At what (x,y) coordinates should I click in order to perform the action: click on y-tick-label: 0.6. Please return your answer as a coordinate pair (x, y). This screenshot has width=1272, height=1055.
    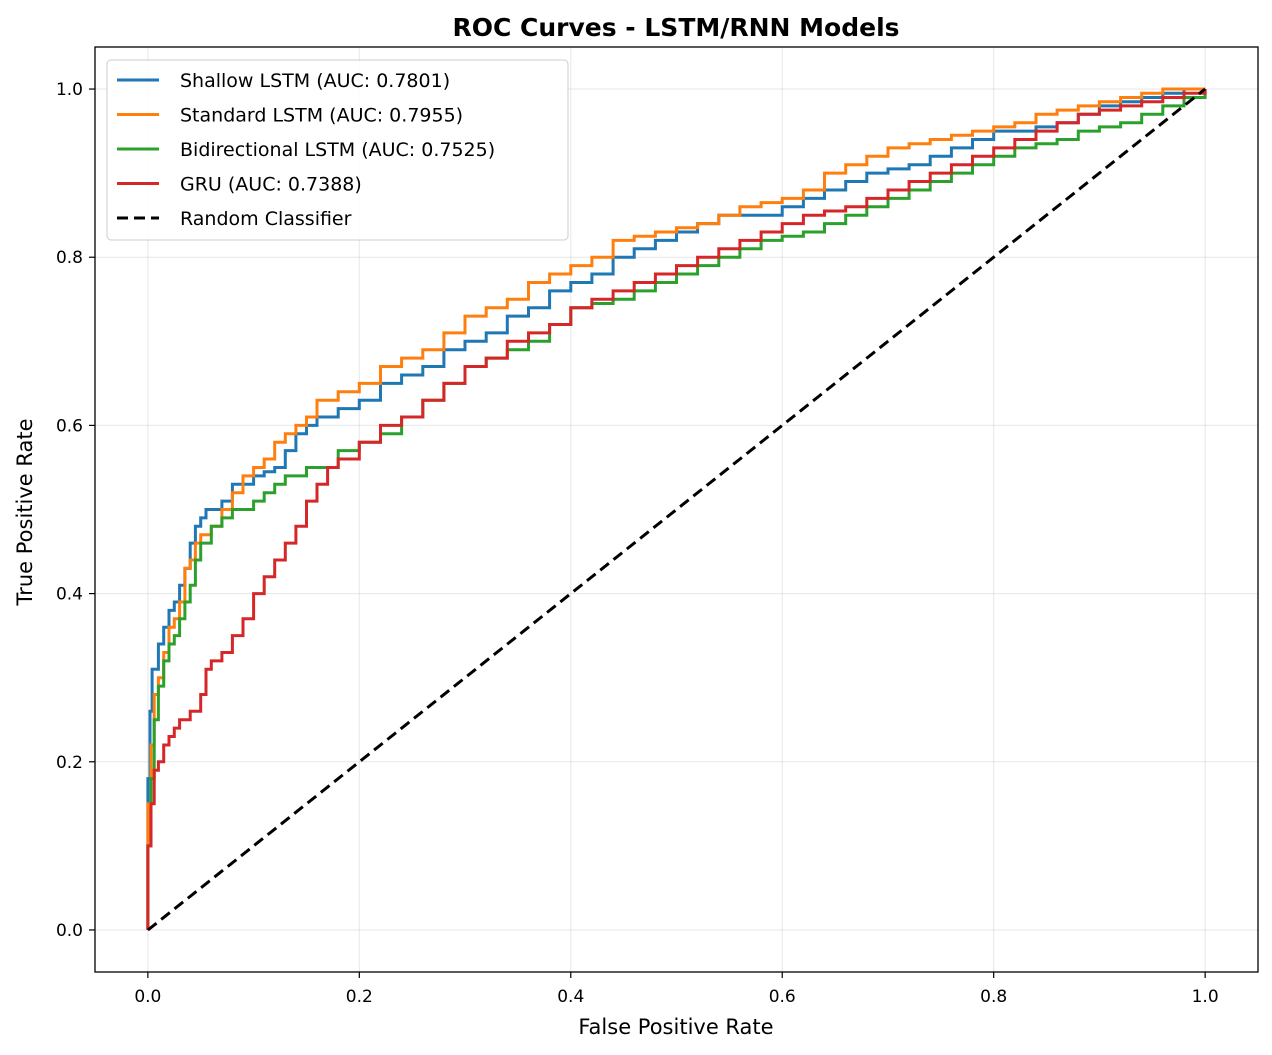
    Looking at the image, I should click on (69, 426).